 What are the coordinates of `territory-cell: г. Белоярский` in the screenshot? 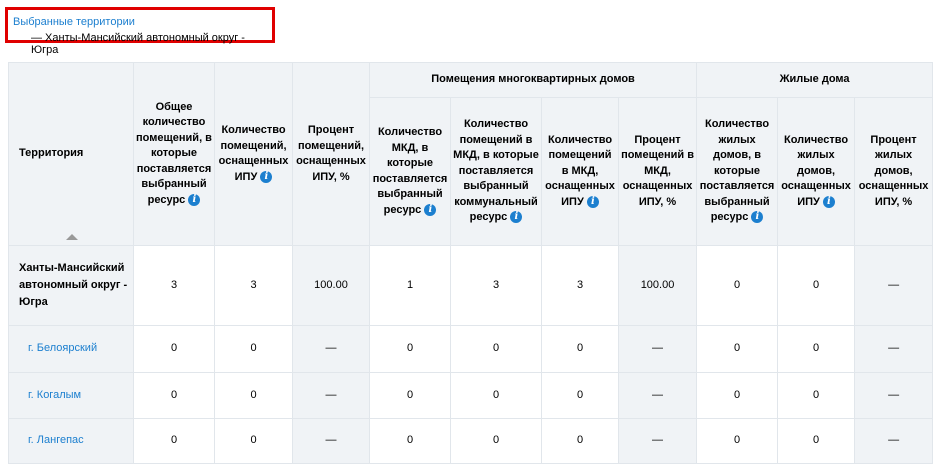 It's located at (71, 349).